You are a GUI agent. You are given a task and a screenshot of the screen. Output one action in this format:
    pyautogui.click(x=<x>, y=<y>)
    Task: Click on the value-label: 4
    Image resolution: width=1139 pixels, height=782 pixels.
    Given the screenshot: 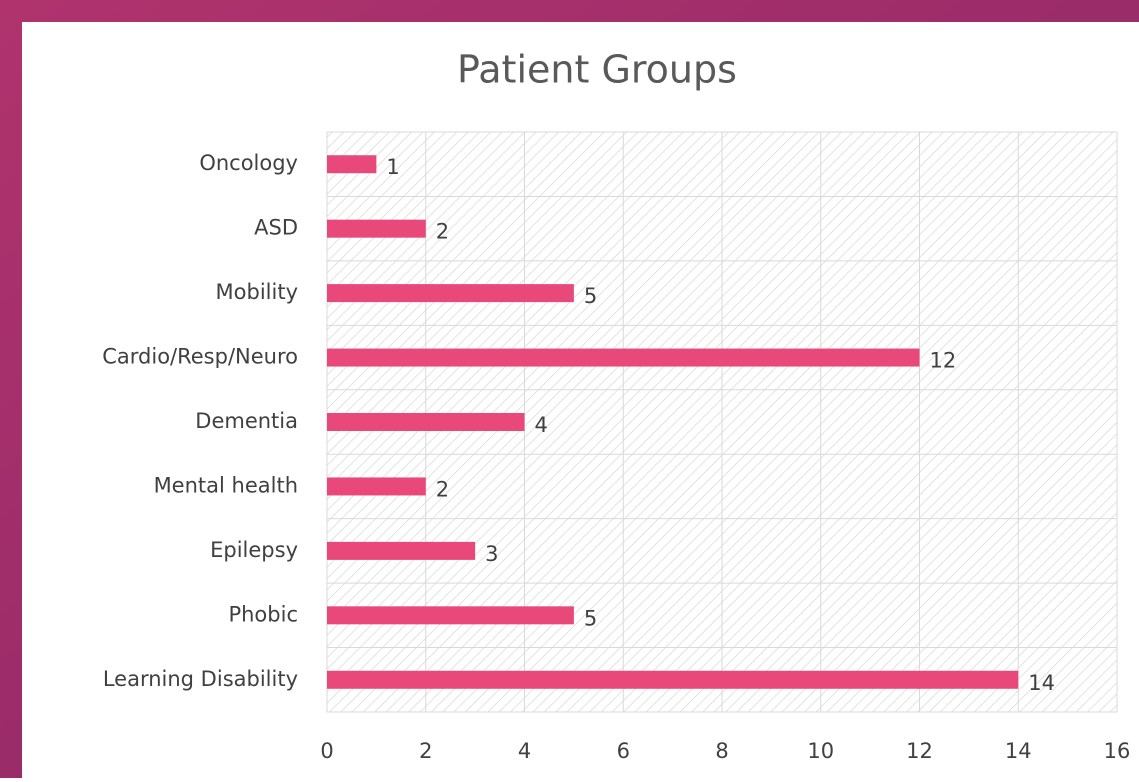 What is the action you would take?
    pyautogui.click(x=541, y=425)
    